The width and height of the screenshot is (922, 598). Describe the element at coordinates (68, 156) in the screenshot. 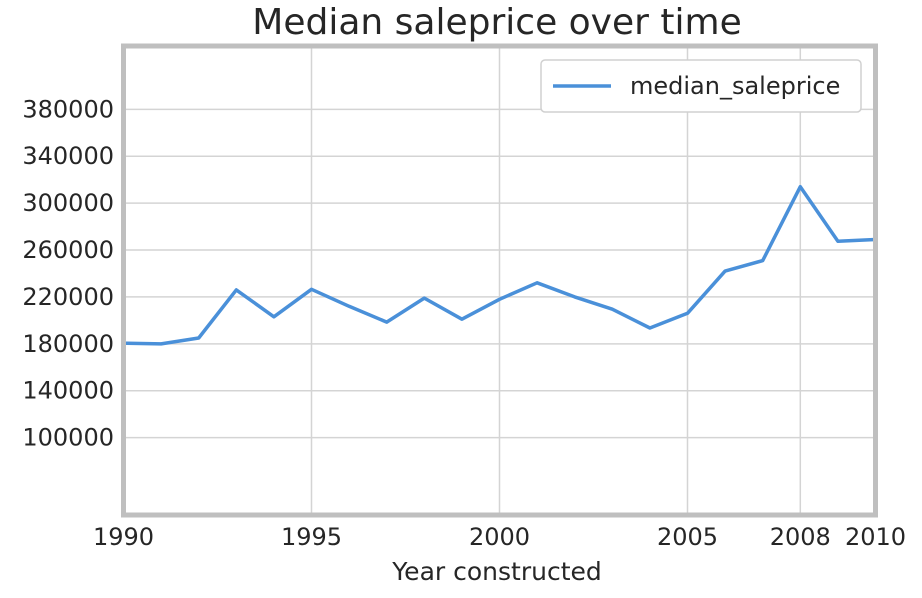

I see `y-tick-label: 340000` at that location.